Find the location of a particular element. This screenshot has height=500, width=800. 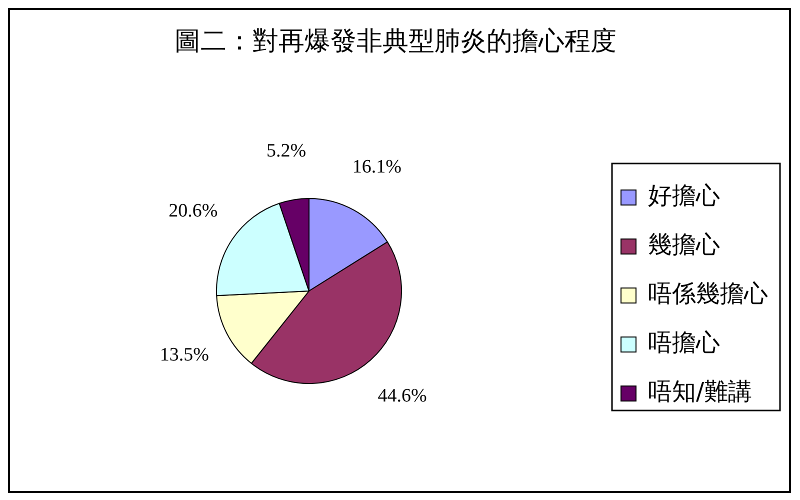

data-label: 20.6% is located at coordinates (193, 211).